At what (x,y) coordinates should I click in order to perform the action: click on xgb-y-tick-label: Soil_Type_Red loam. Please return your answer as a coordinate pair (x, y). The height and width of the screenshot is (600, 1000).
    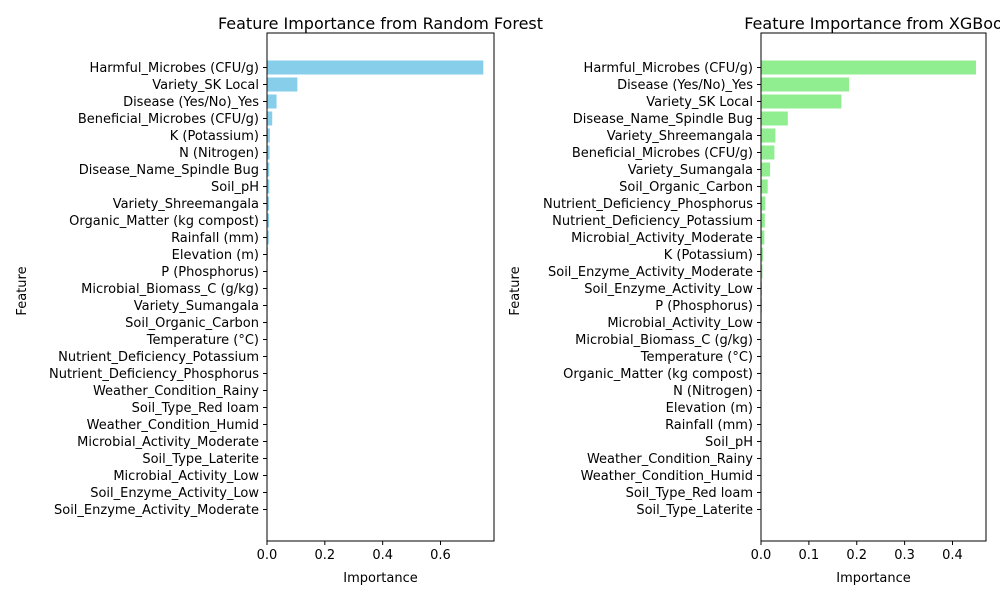
    Looking at the image, I should click on (689, 493).